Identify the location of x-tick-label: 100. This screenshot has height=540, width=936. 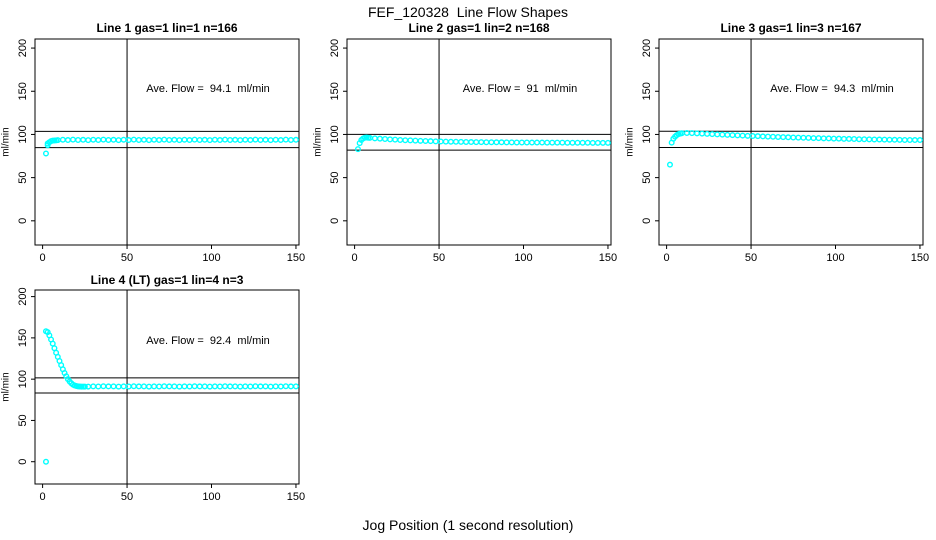
(523, 258).